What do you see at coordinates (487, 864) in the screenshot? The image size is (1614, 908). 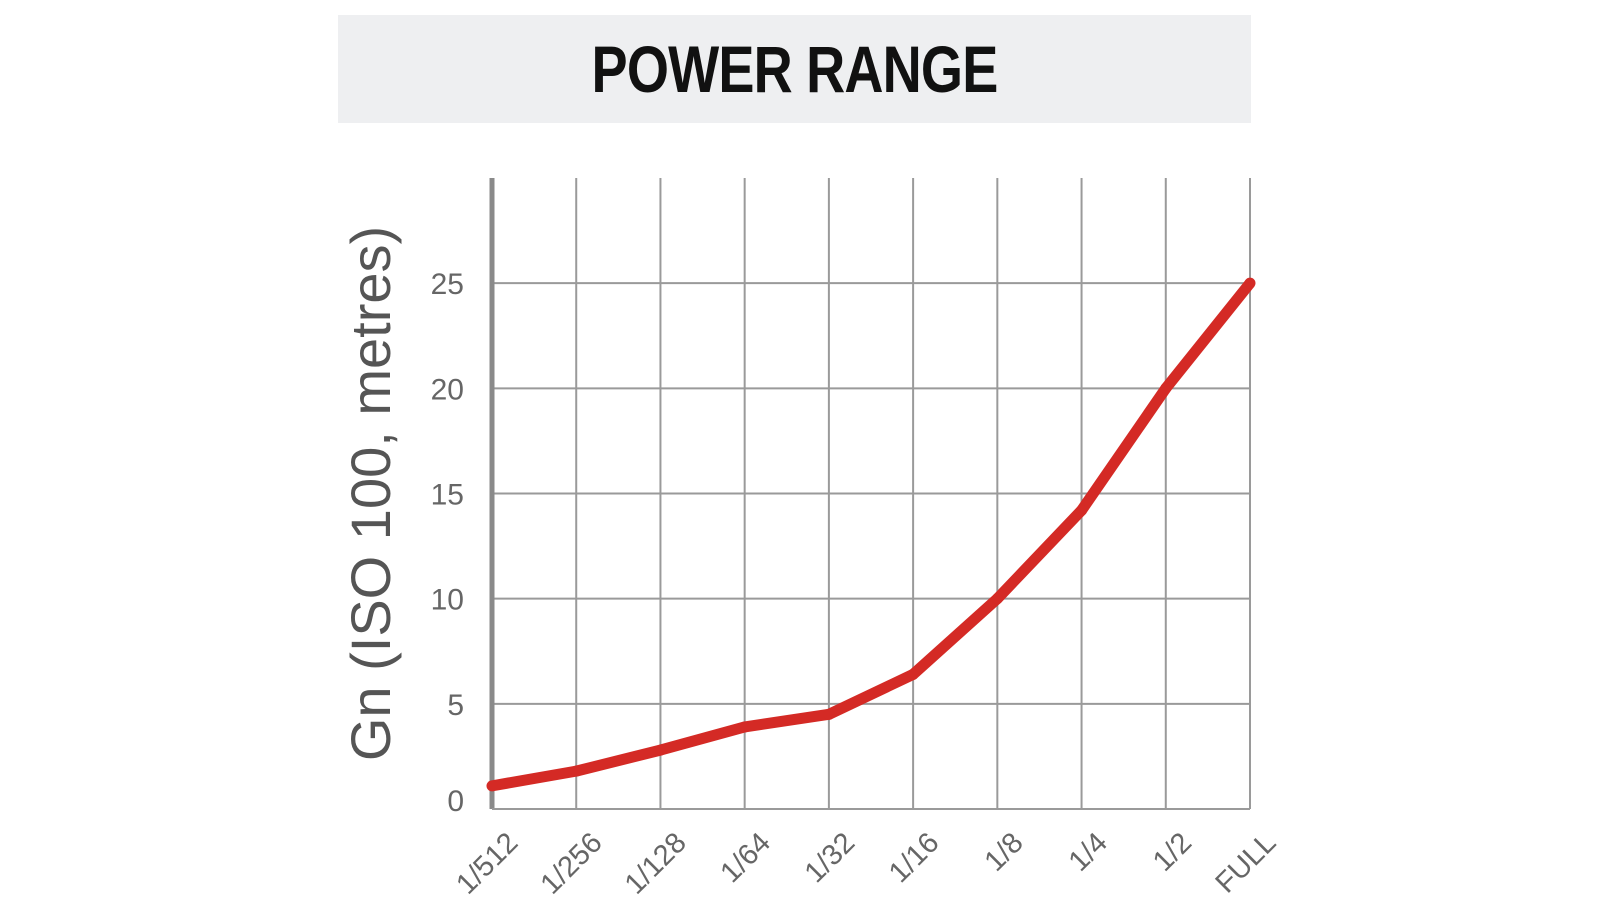 I see `x-tick-label: 1/512` at bounding box center [487, 864].